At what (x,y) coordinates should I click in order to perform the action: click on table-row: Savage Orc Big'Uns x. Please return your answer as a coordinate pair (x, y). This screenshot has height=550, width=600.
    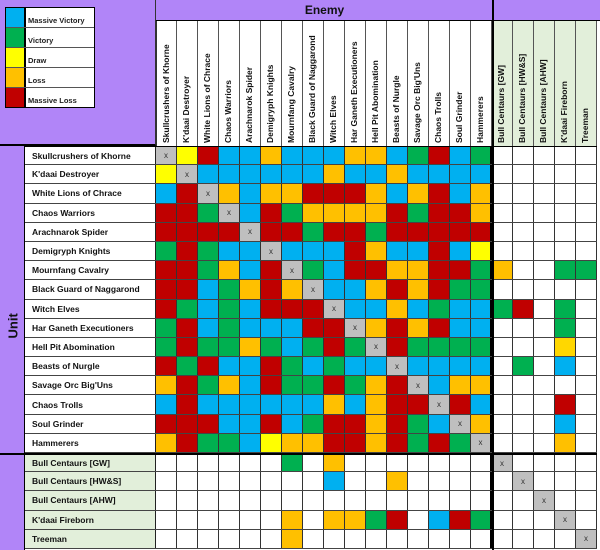
    Looking at the image, I should click on (311, 386).